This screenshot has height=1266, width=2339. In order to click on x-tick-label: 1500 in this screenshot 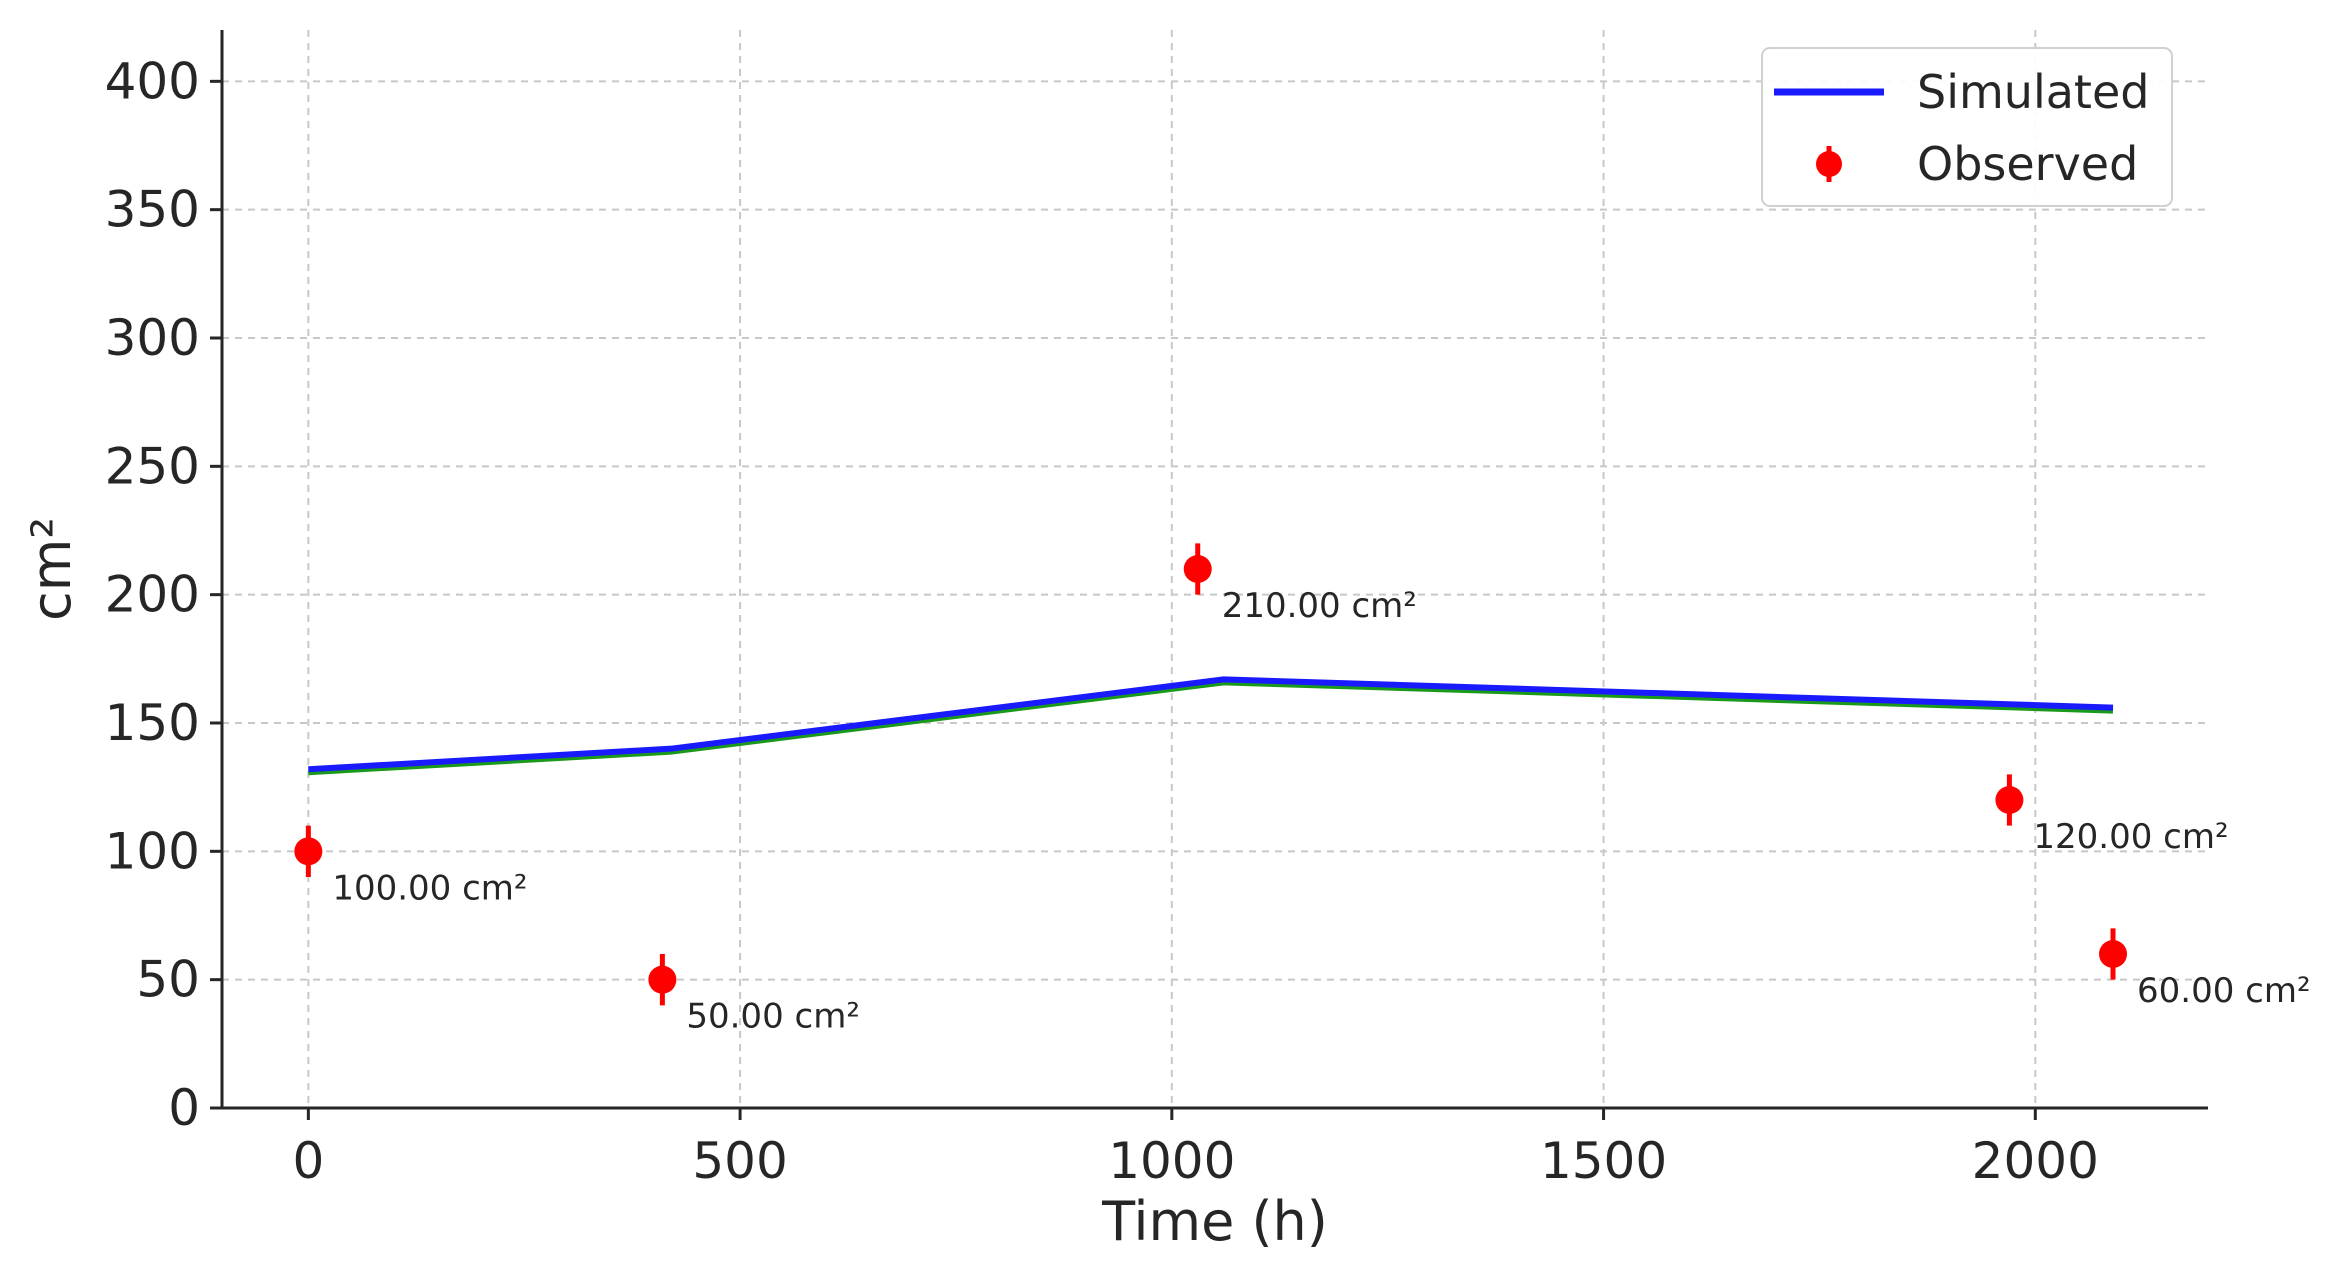, I will do `click(1603, 1161)`.